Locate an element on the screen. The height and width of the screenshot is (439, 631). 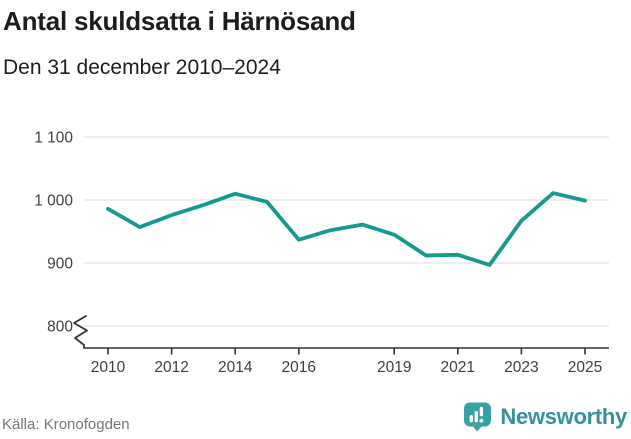
x-tick-label: 2010 is located at coordinates (108, 367).